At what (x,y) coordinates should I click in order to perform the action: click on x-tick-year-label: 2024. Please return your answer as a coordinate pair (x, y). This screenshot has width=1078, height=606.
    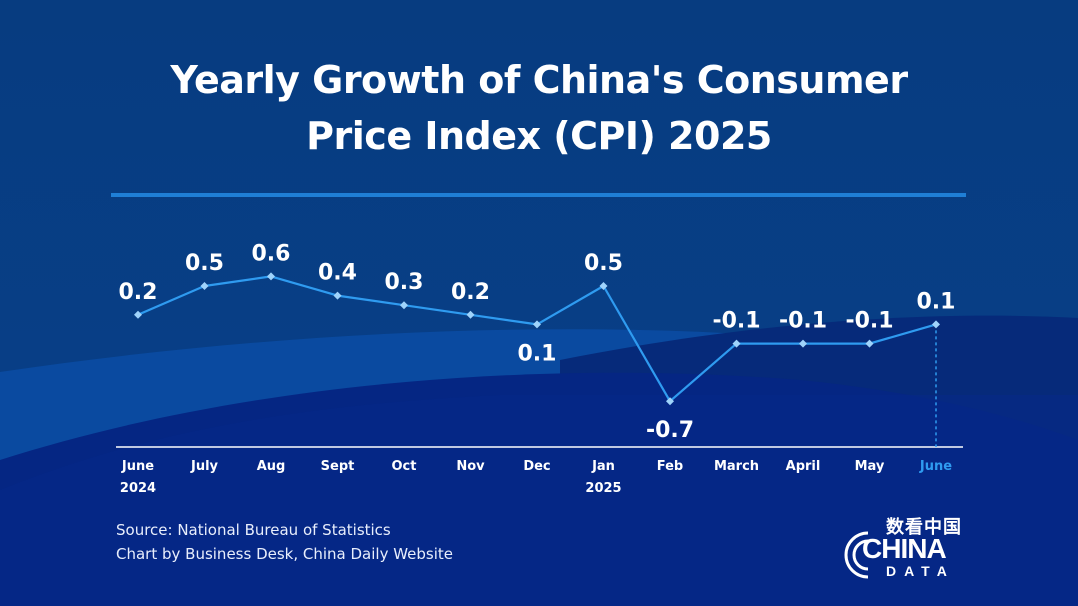
    Looking at the image, I should click on (138, 488).